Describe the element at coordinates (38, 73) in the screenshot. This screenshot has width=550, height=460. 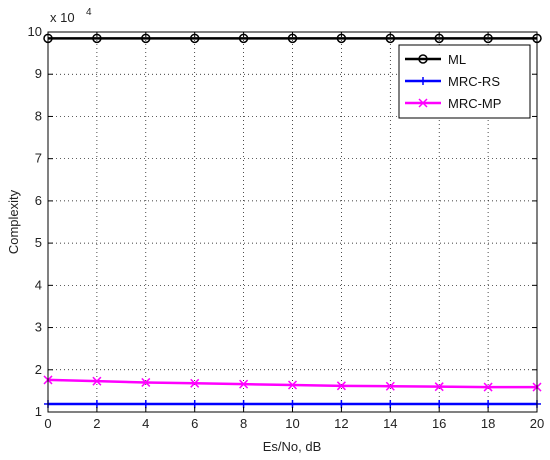
I see `y-tick-label: 9` at that location.